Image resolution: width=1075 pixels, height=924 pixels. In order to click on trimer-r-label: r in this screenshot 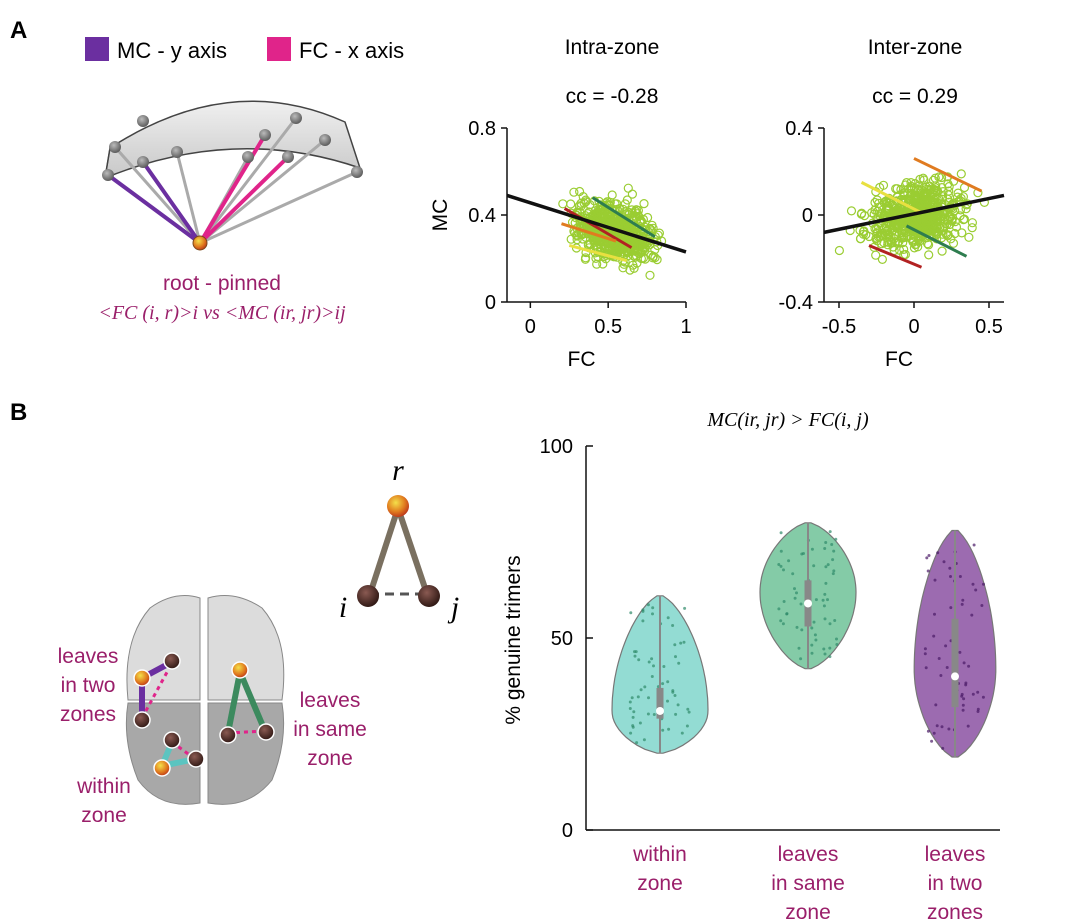, I will do `click(398, 470)`.